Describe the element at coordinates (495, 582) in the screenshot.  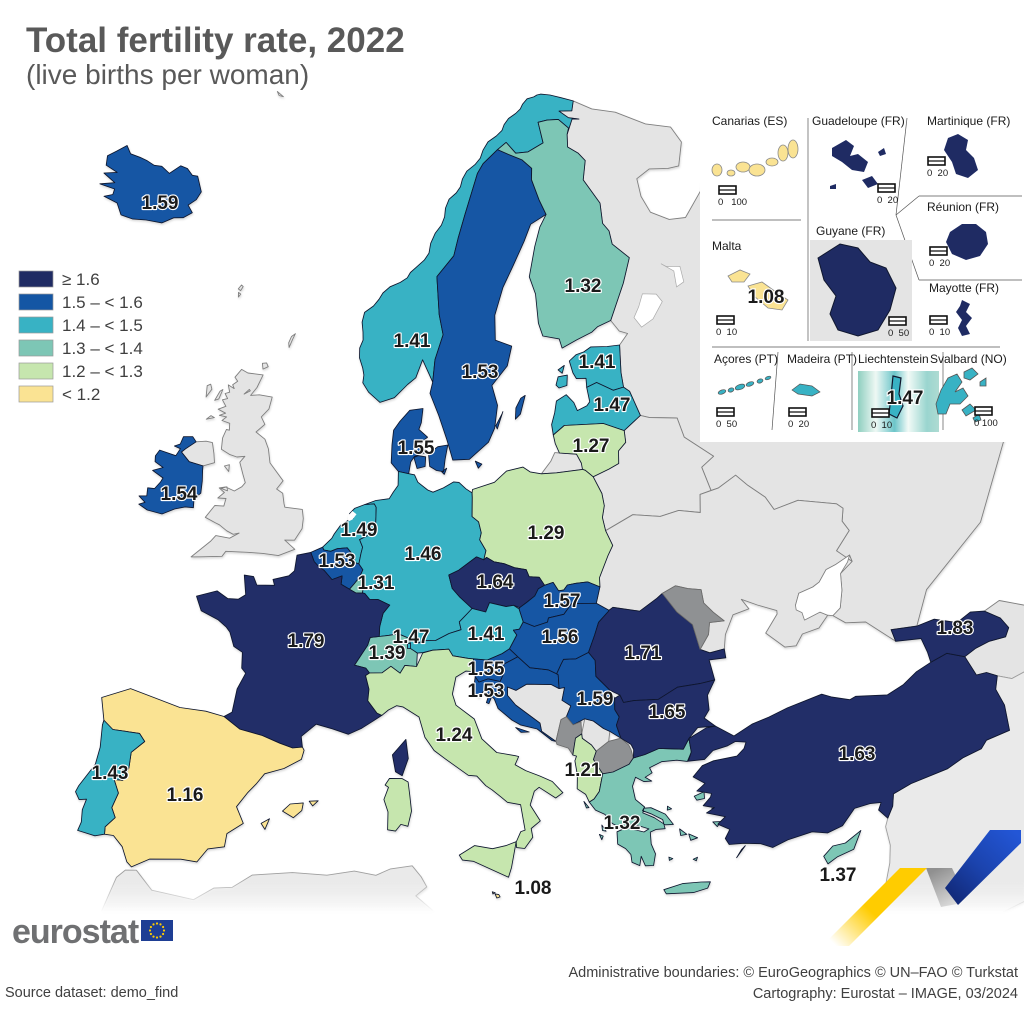
I see `svg-text: 1.64` at that location.